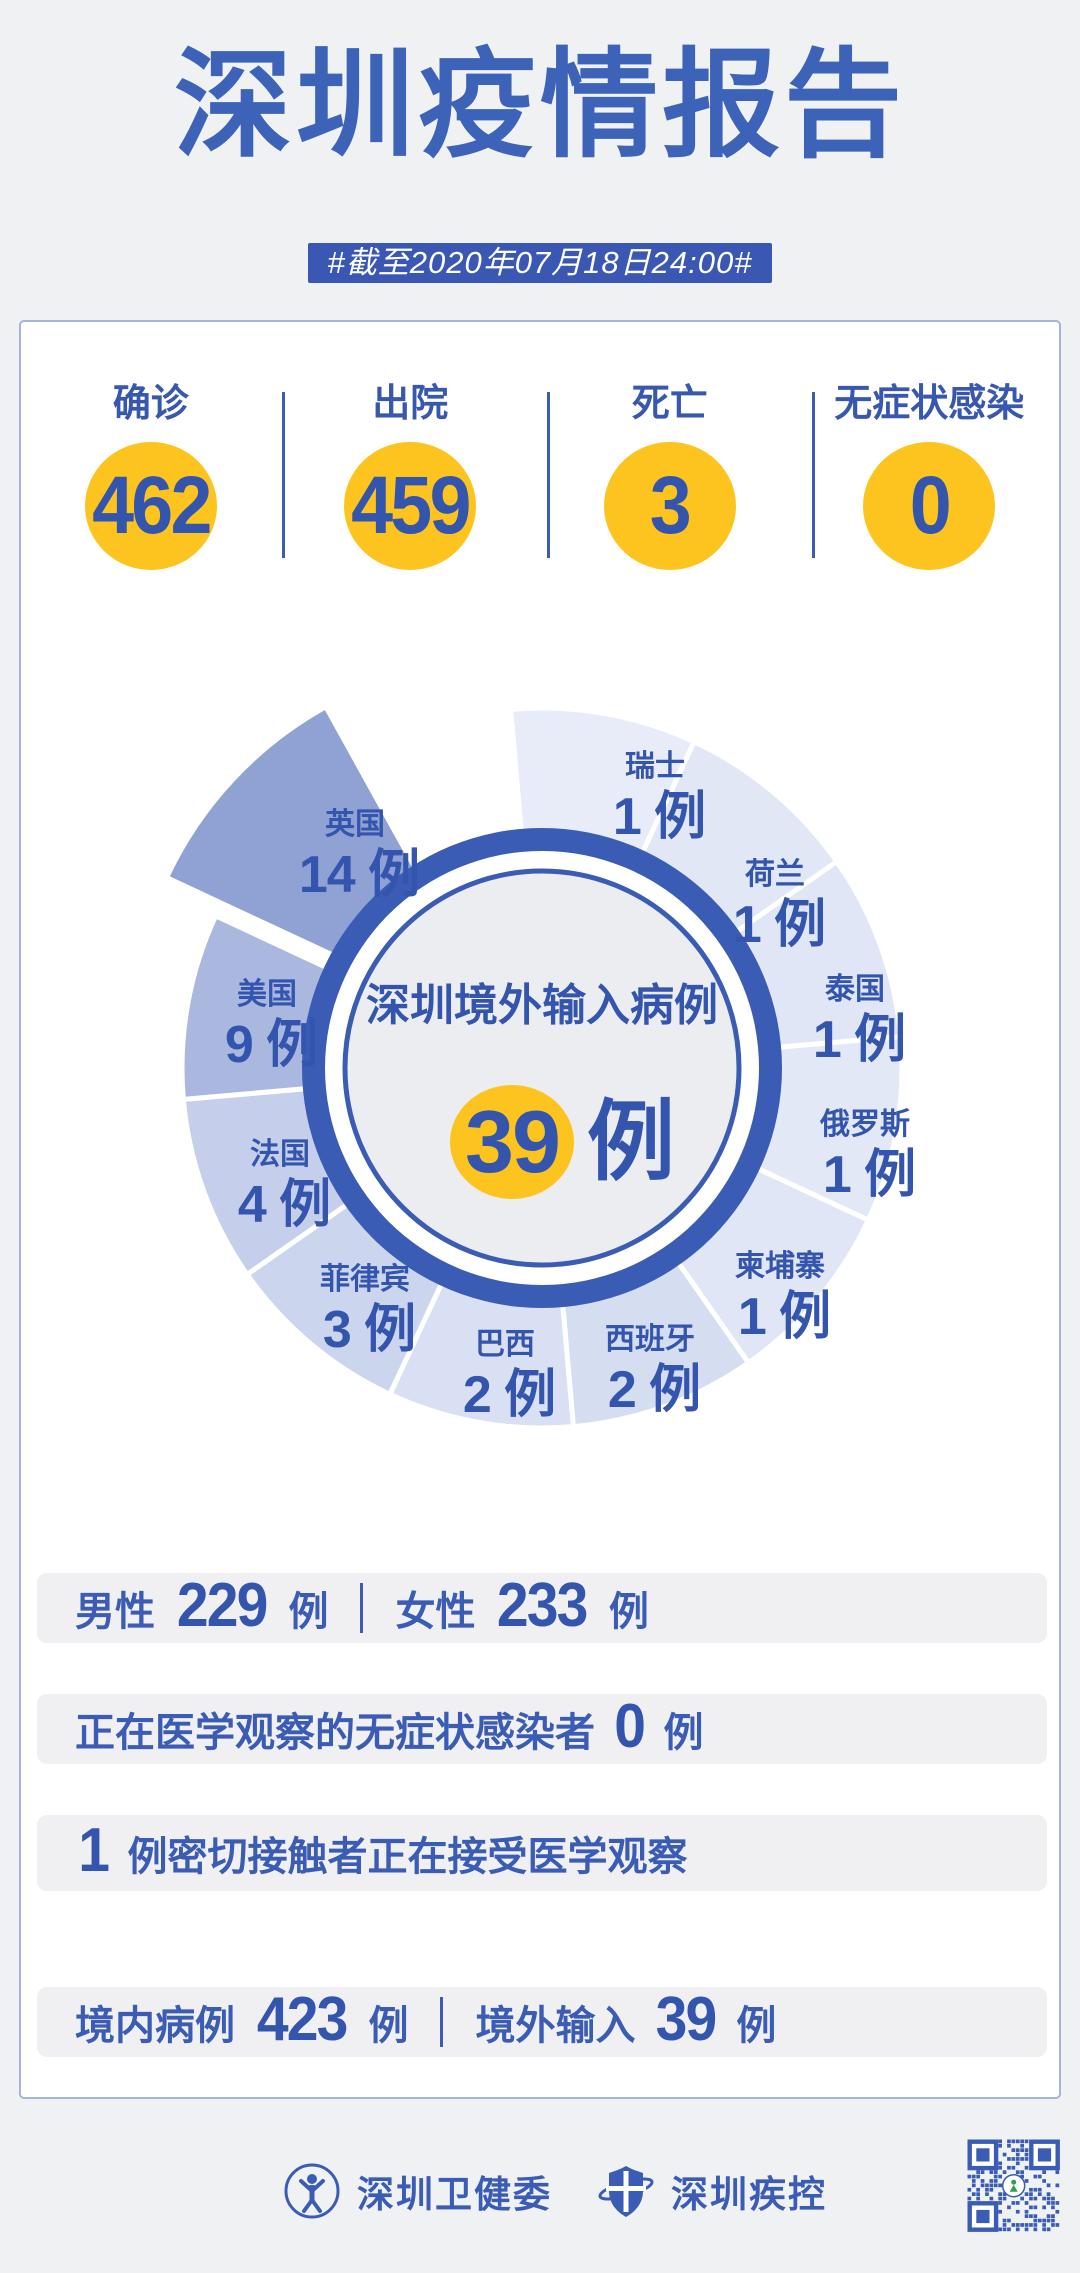  What do you see at coordinates (410, 404) in the screenshot?
I see `stat-label: 出院` at bounding box center [410, 404].